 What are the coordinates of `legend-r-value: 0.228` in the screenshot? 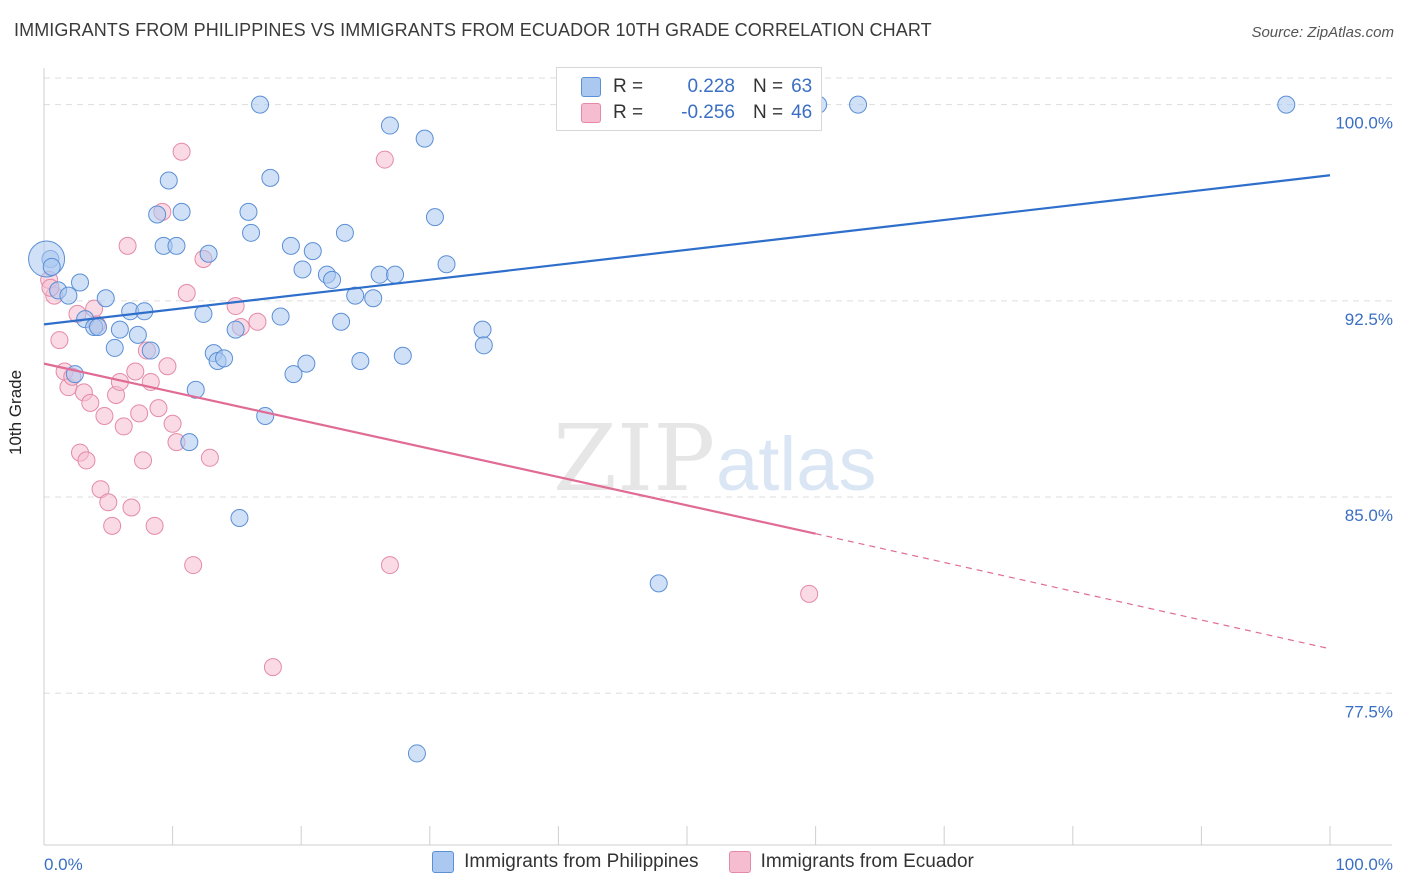 It's located at (711, 86).